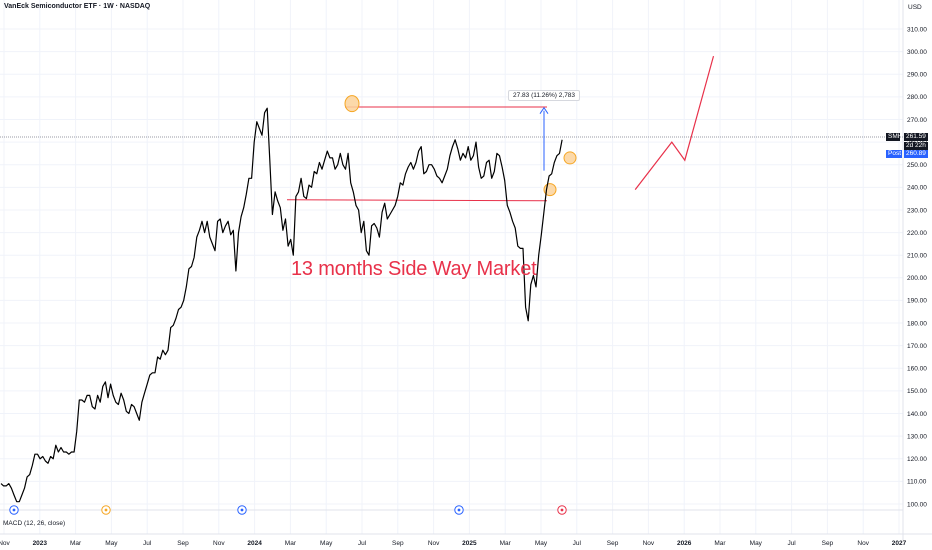 The image size is (932, 550). I want to click on y-tick-label: 110.00, so click(917, 482).